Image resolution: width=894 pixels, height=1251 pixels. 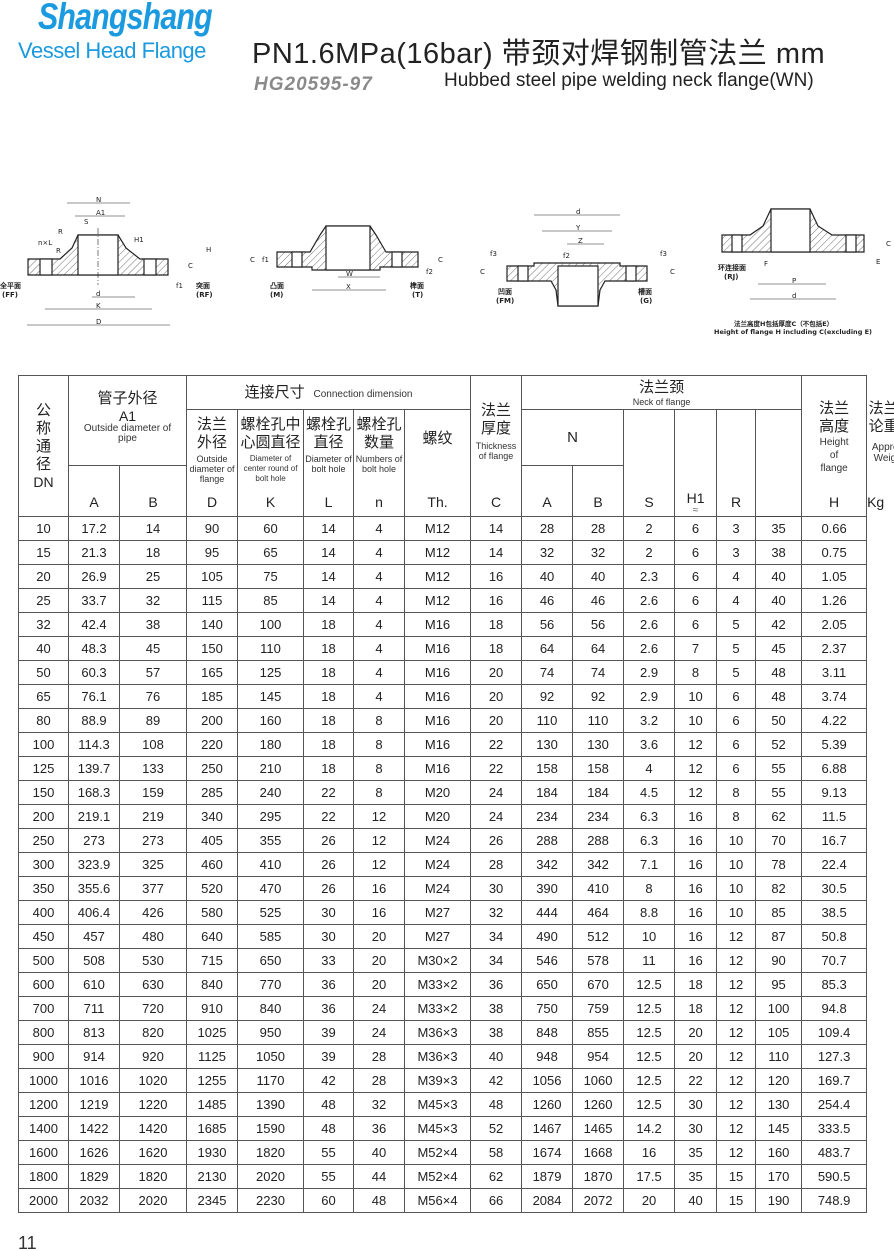 I want to click on table-cell: 200, so click(x=43, y=816).